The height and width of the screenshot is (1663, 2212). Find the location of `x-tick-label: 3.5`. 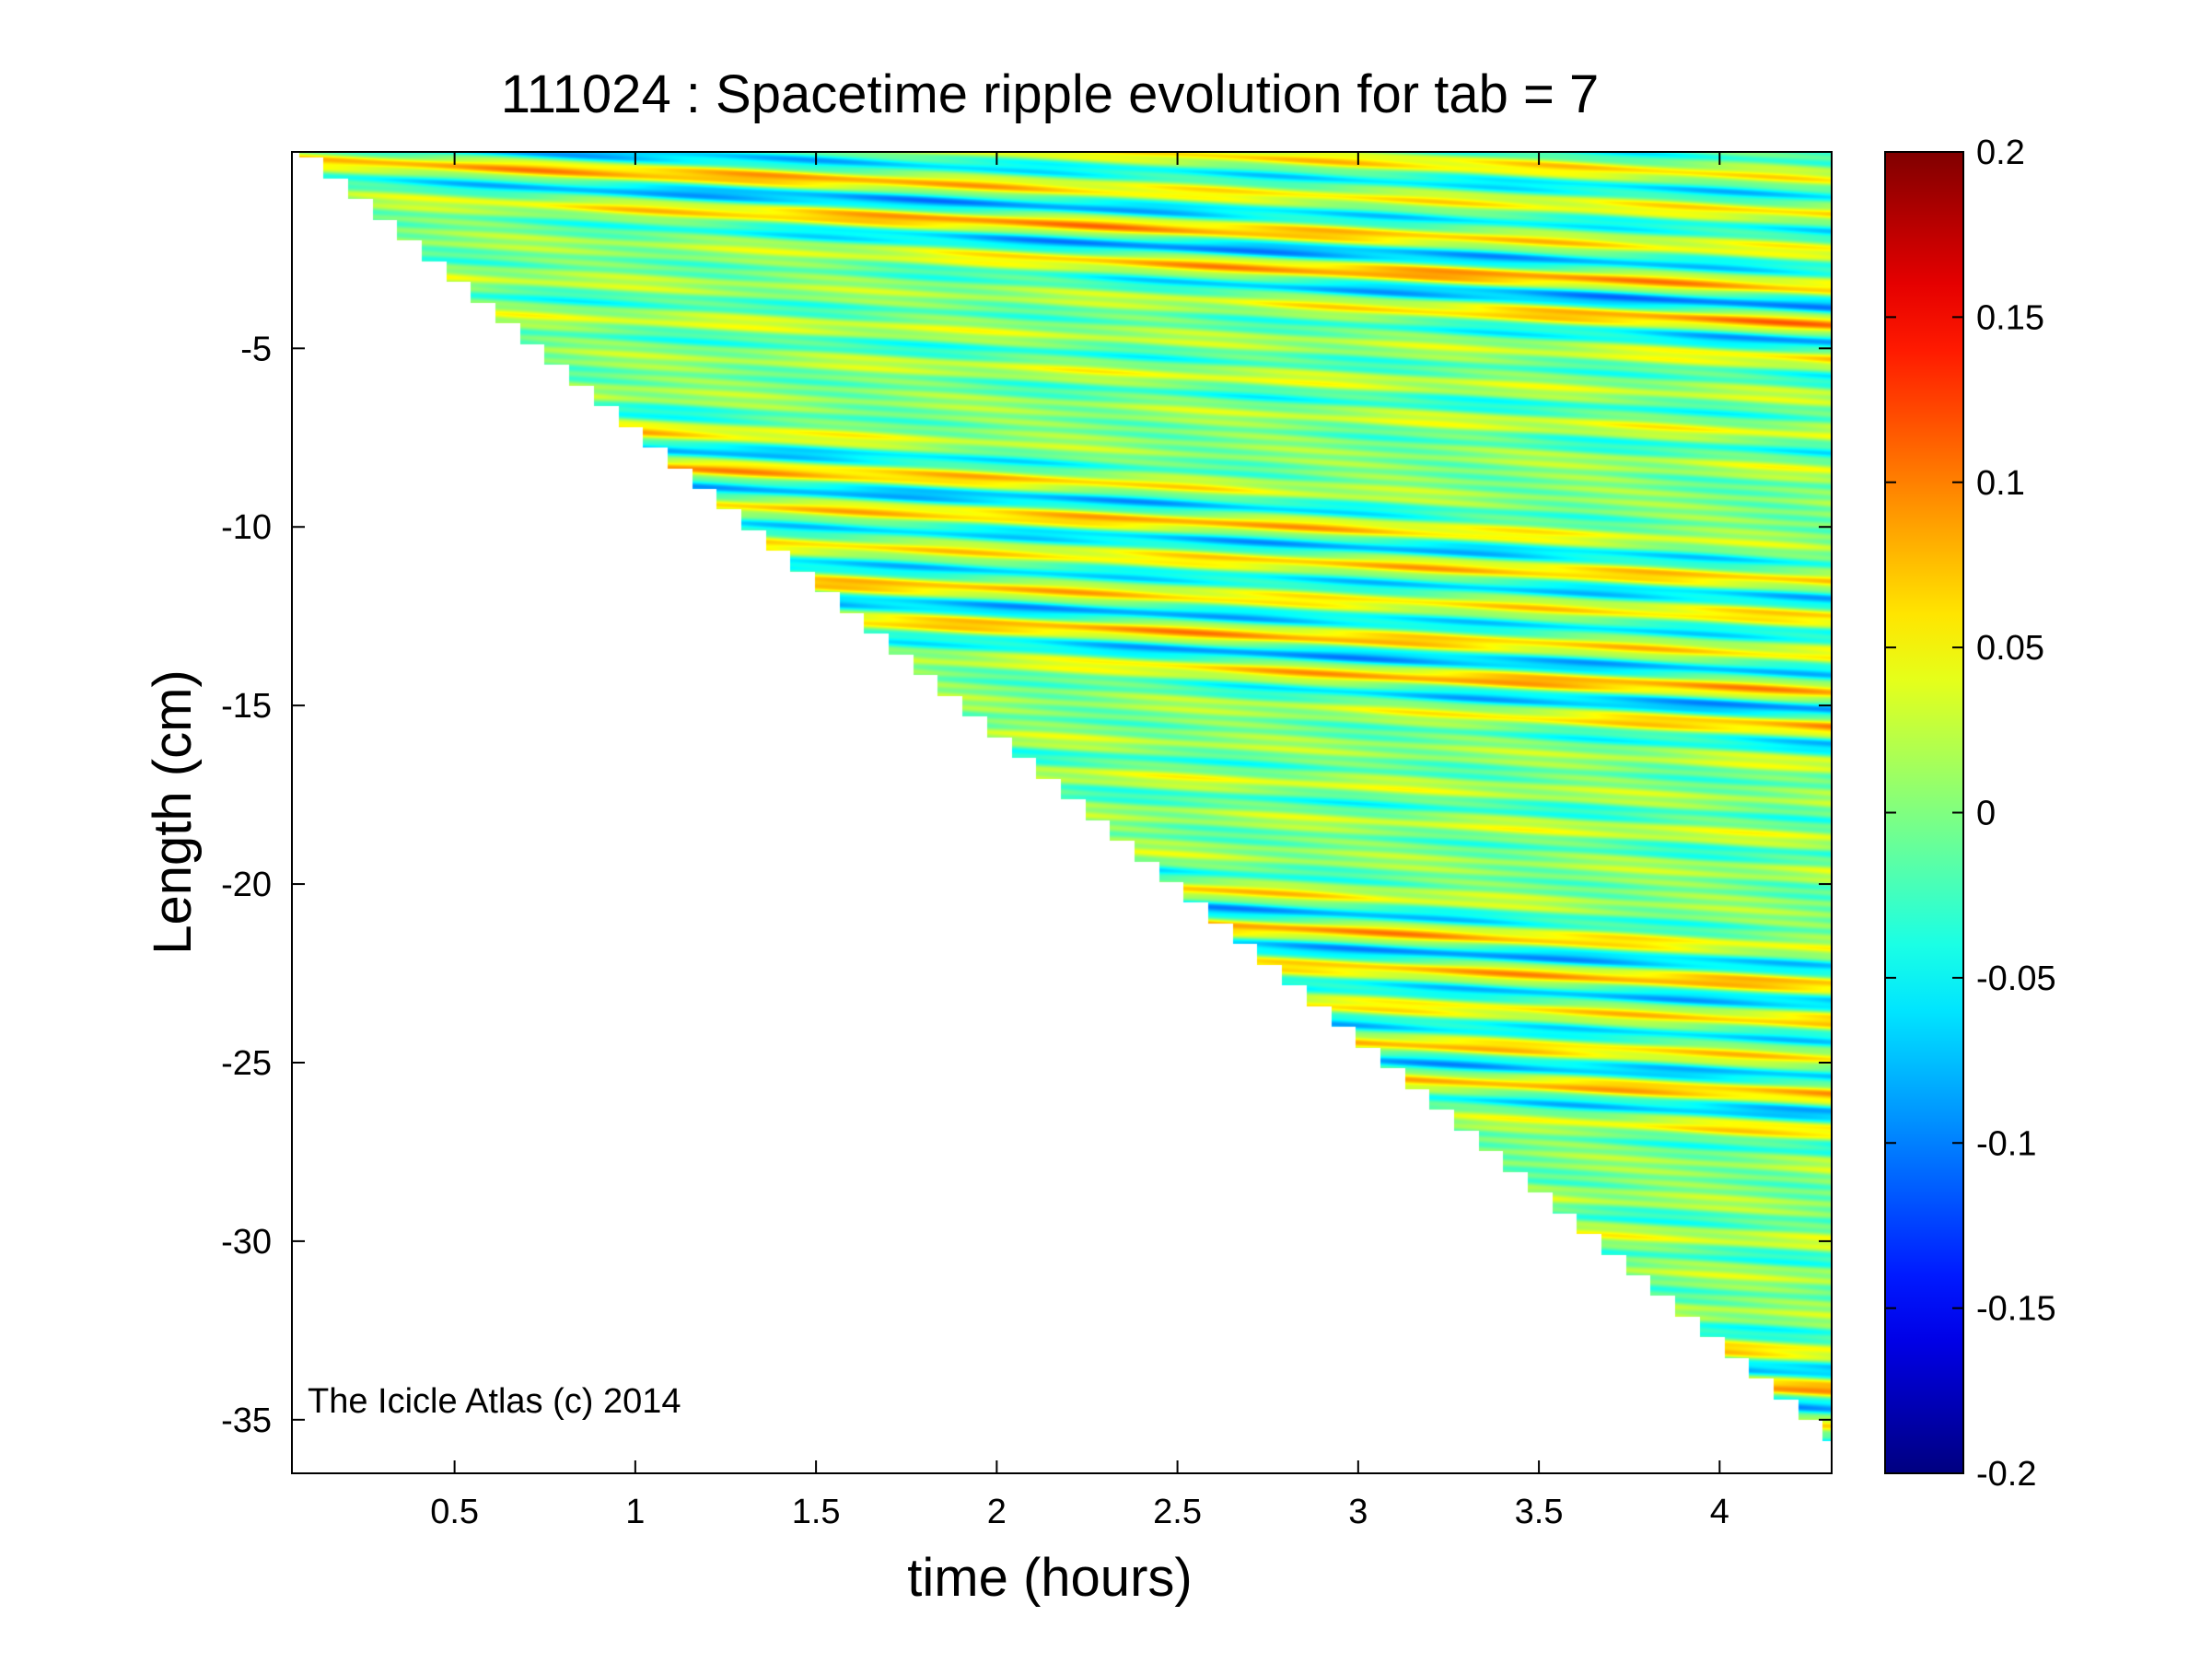

x-tick-label: 3.5 is located at coordinates (1539, 1512).